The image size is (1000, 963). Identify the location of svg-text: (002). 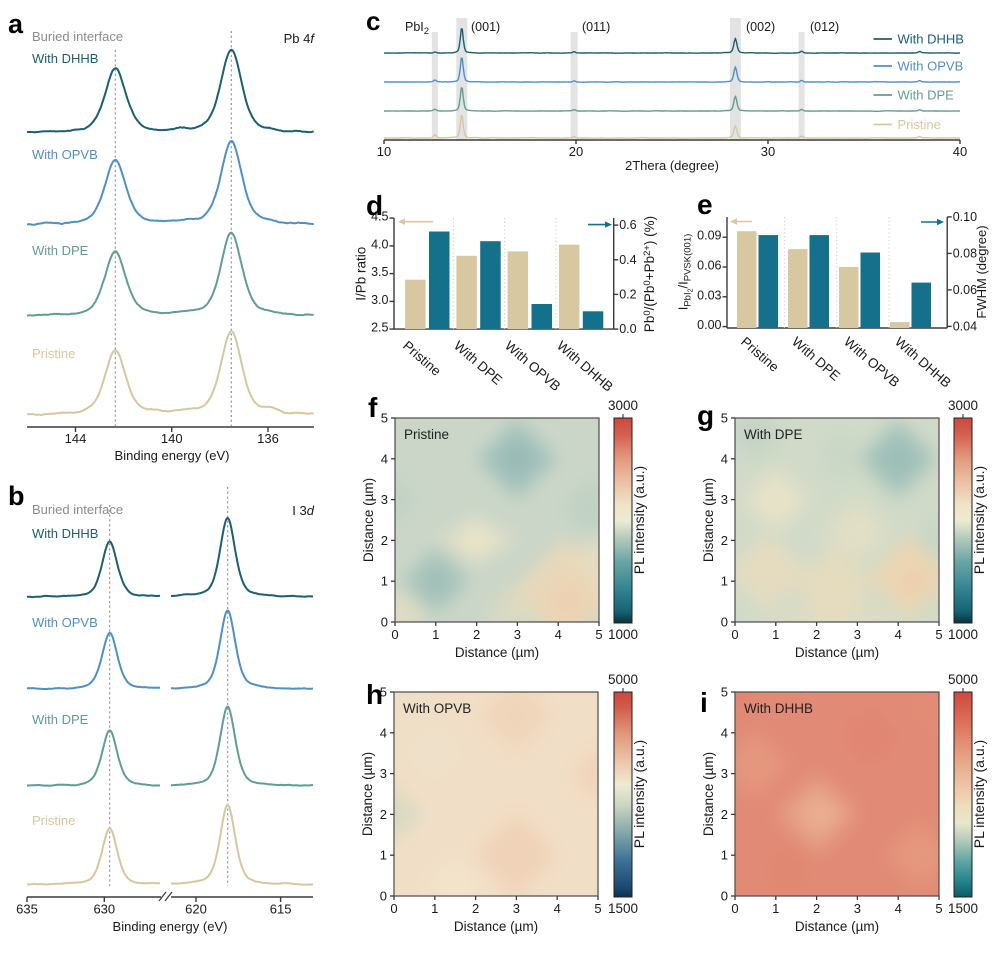
(760, 27).